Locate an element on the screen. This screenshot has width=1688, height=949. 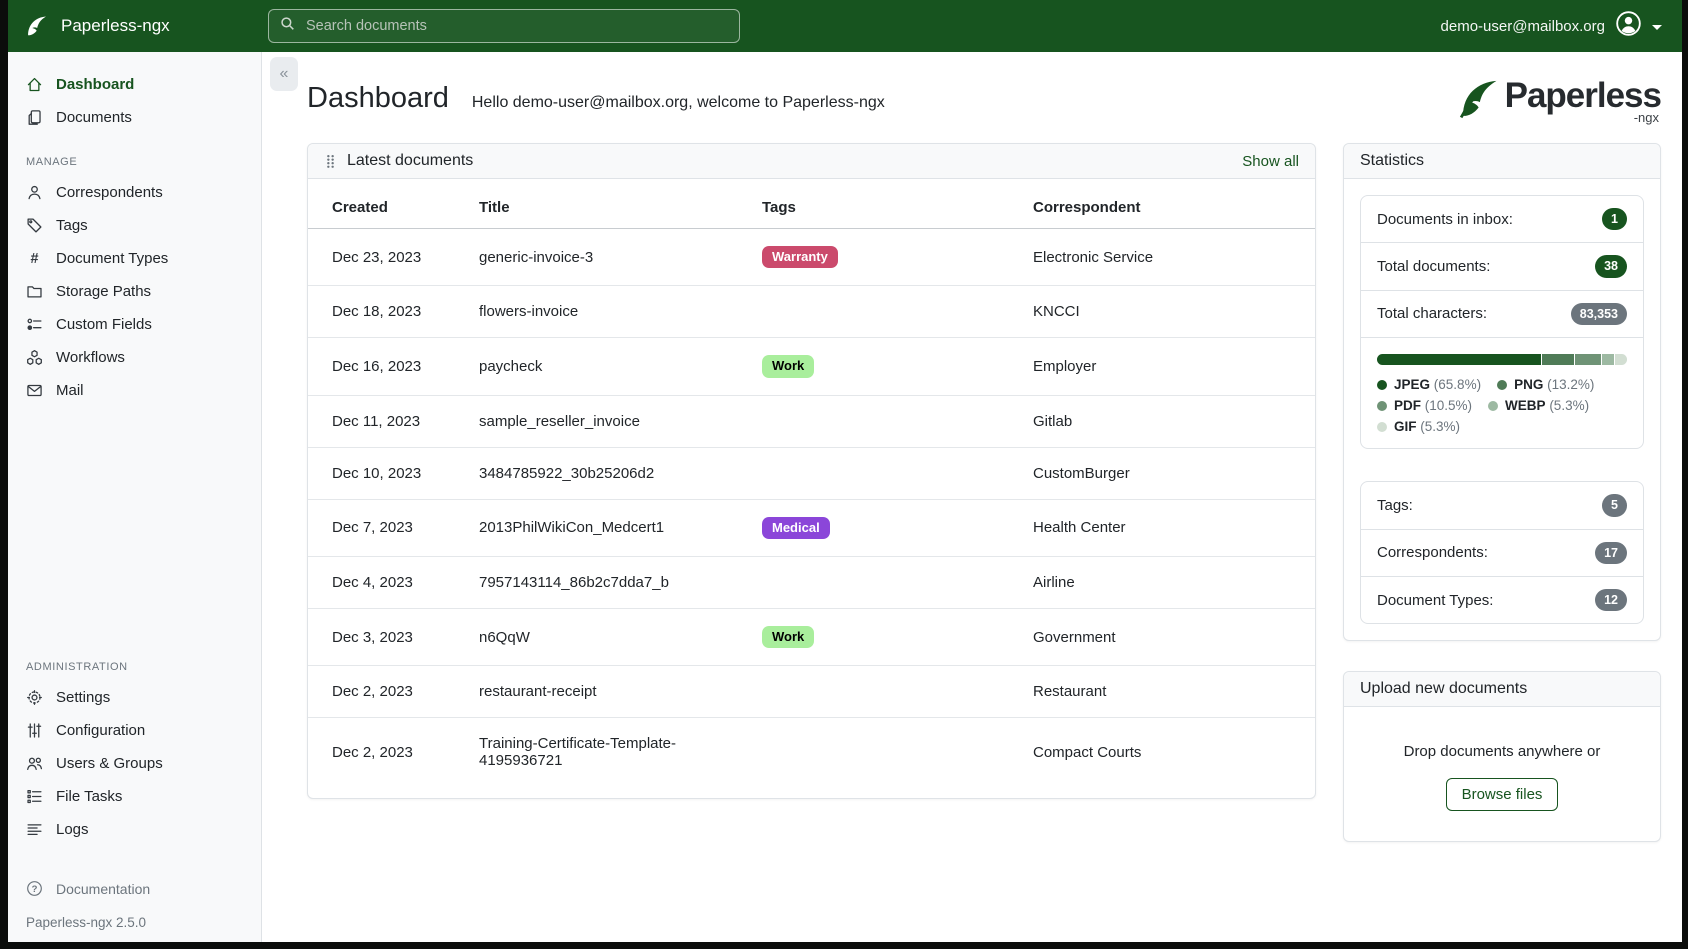
doc-tags: Medical is located at coordinates (889, 527).